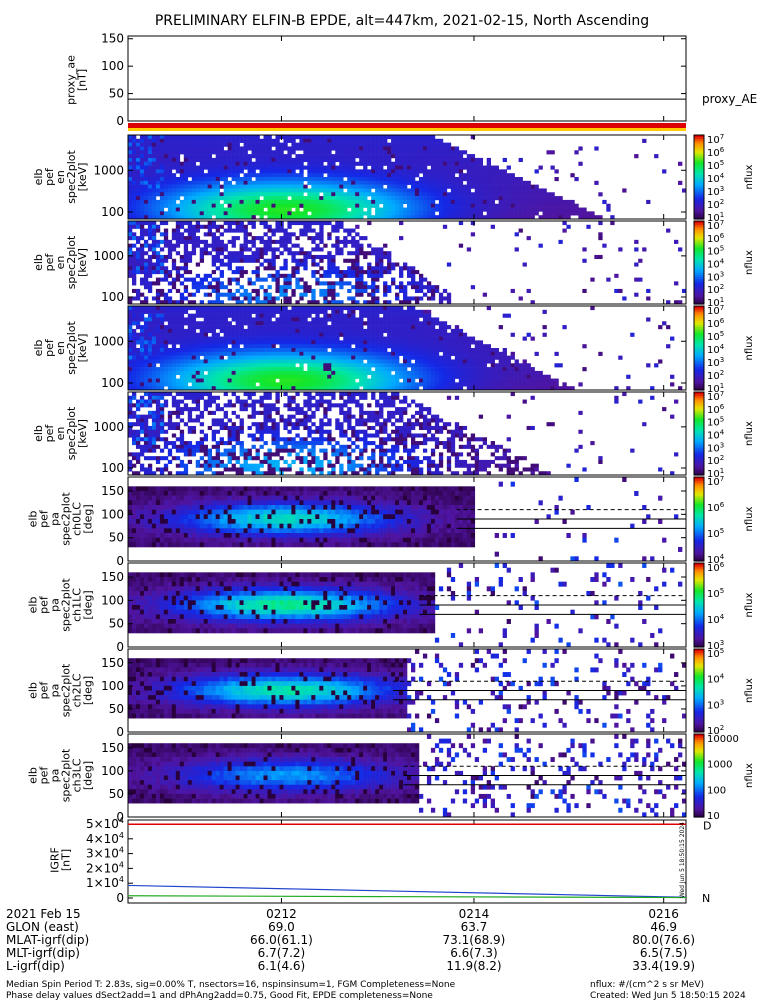 This screenshot has height=1000, width=775. Describe the element at coordinates (407, 263) in the screenshot. I see `energy-spectrogram` at that location.